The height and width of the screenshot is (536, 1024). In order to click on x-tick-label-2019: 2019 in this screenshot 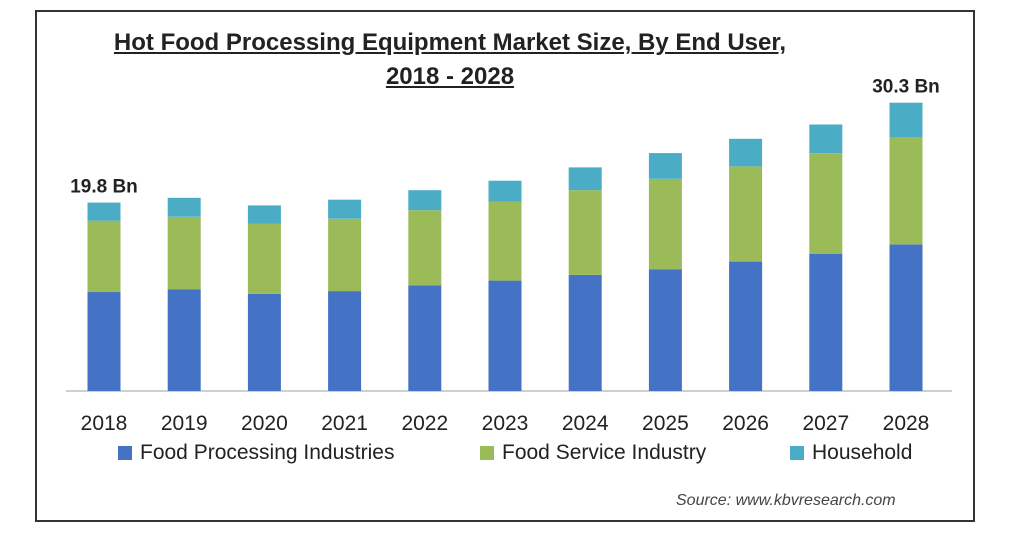, I will do `click(184, 423)`.